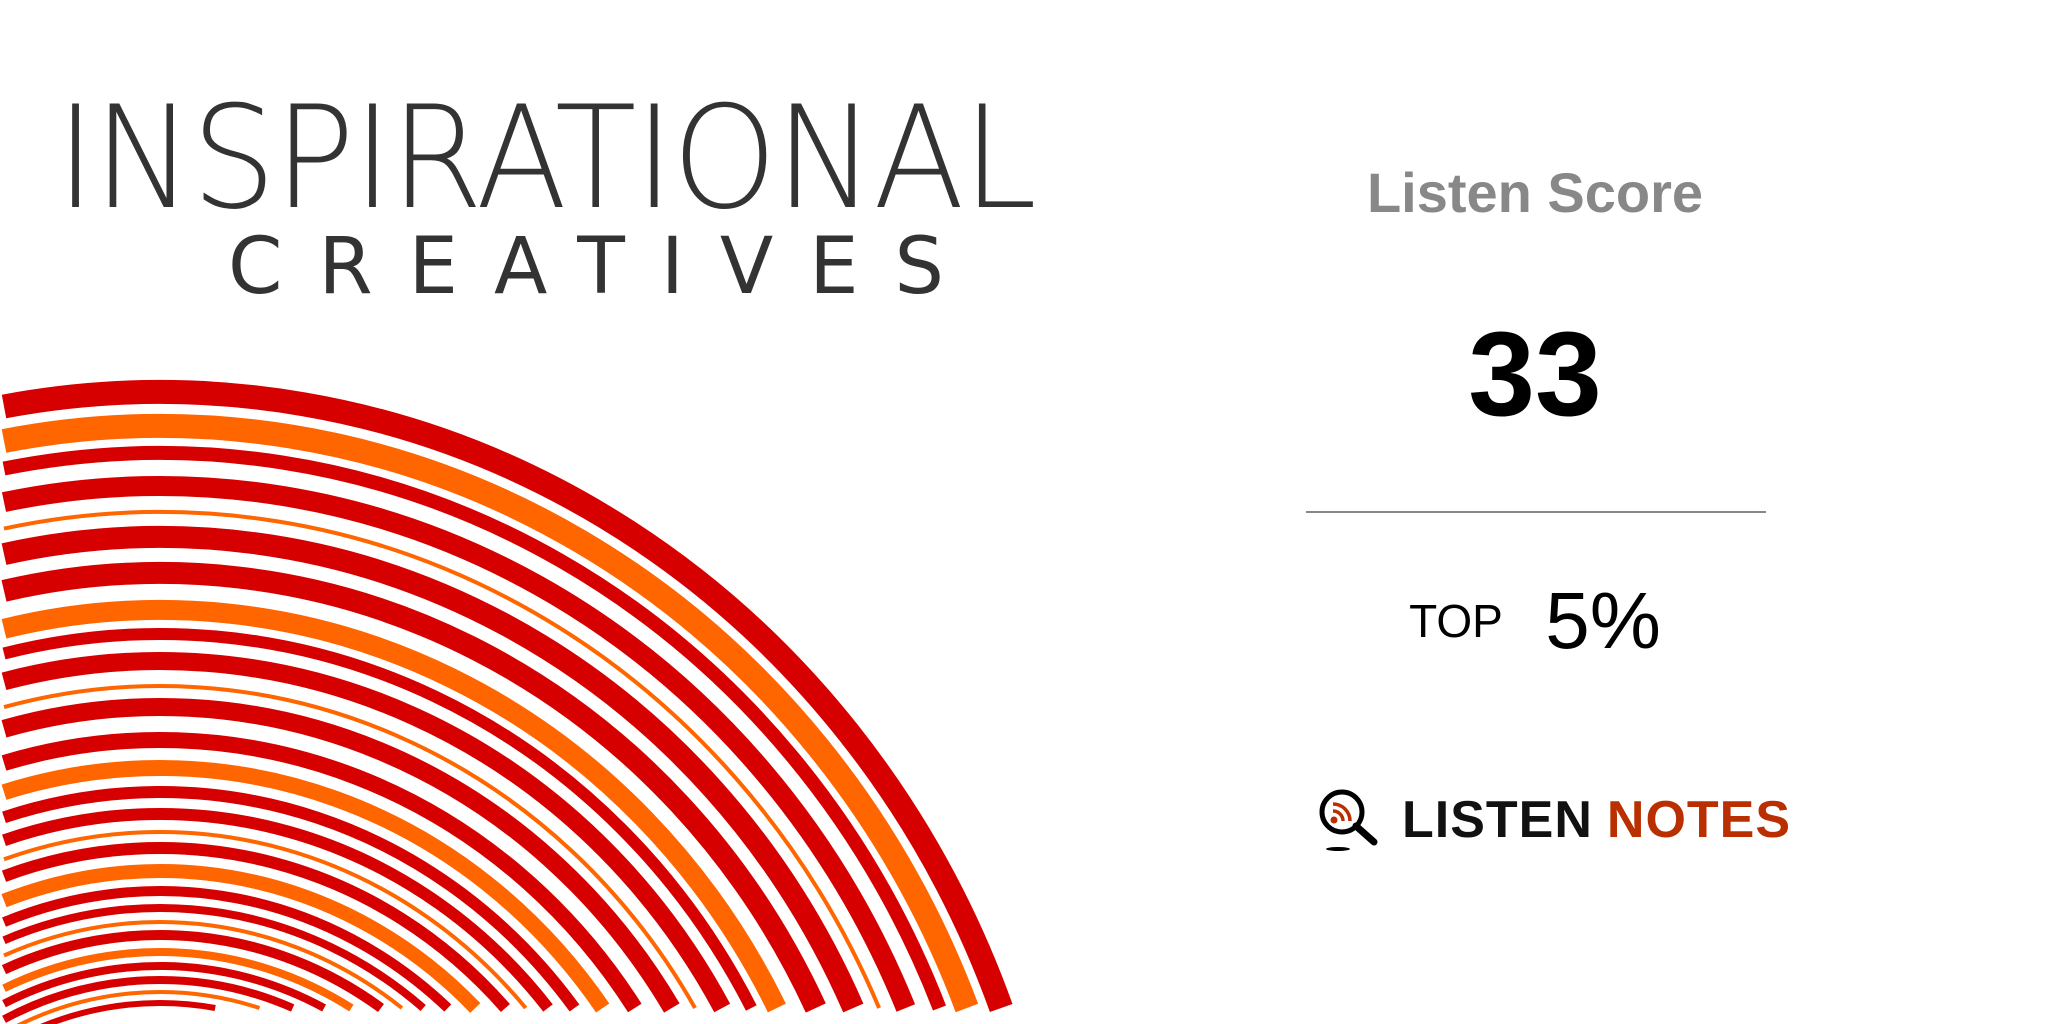  I want to click on top-label: TOP, so click(1456, 621).